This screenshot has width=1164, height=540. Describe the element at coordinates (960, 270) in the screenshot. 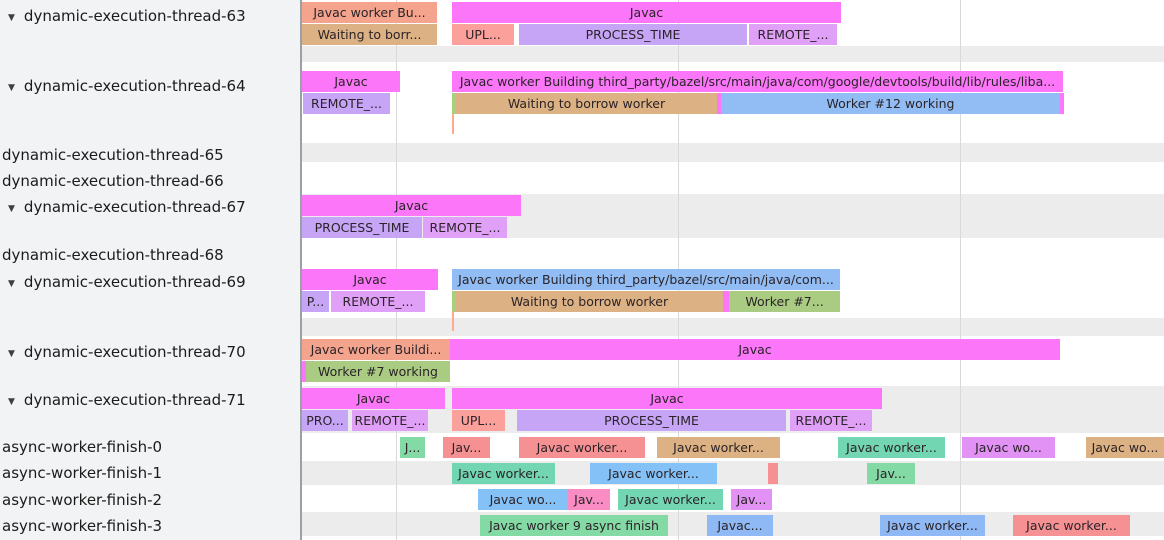

I see `gridline` at that location.